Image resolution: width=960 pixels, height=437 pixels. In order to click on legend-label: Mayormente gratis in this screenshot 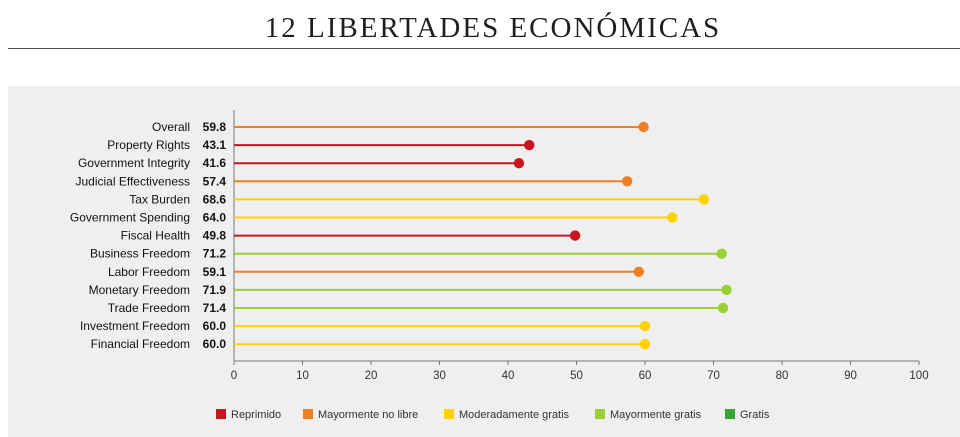, I will do `click(656, 415)`.